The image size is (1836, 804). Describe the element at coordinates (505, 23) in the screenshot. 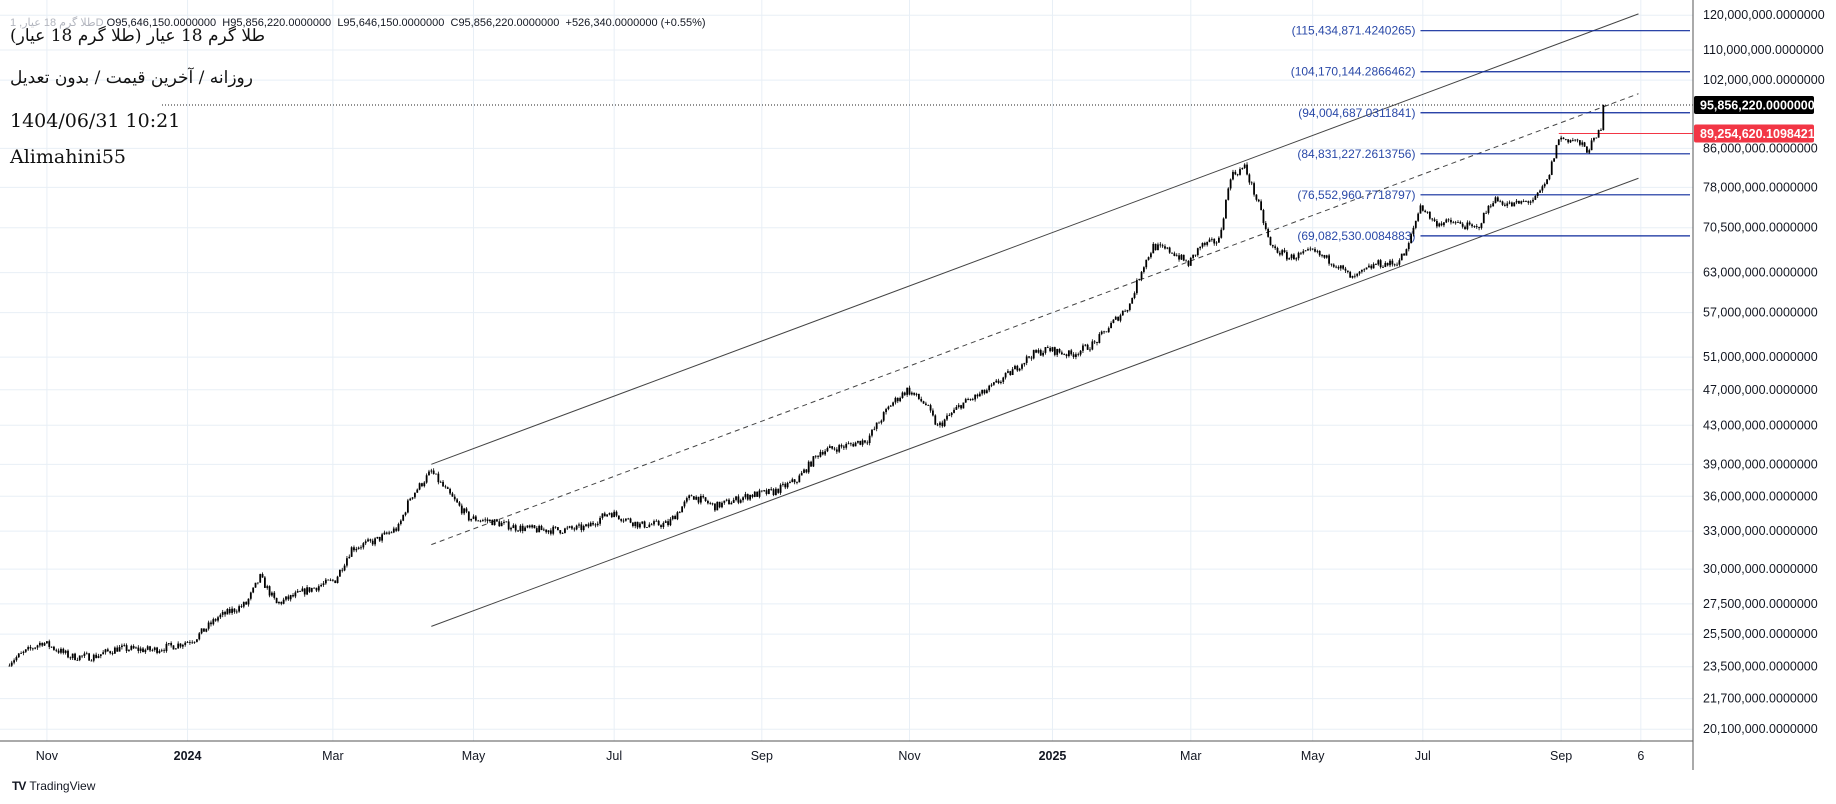

I see `close-value: C95,856,220.0000000` at that location.